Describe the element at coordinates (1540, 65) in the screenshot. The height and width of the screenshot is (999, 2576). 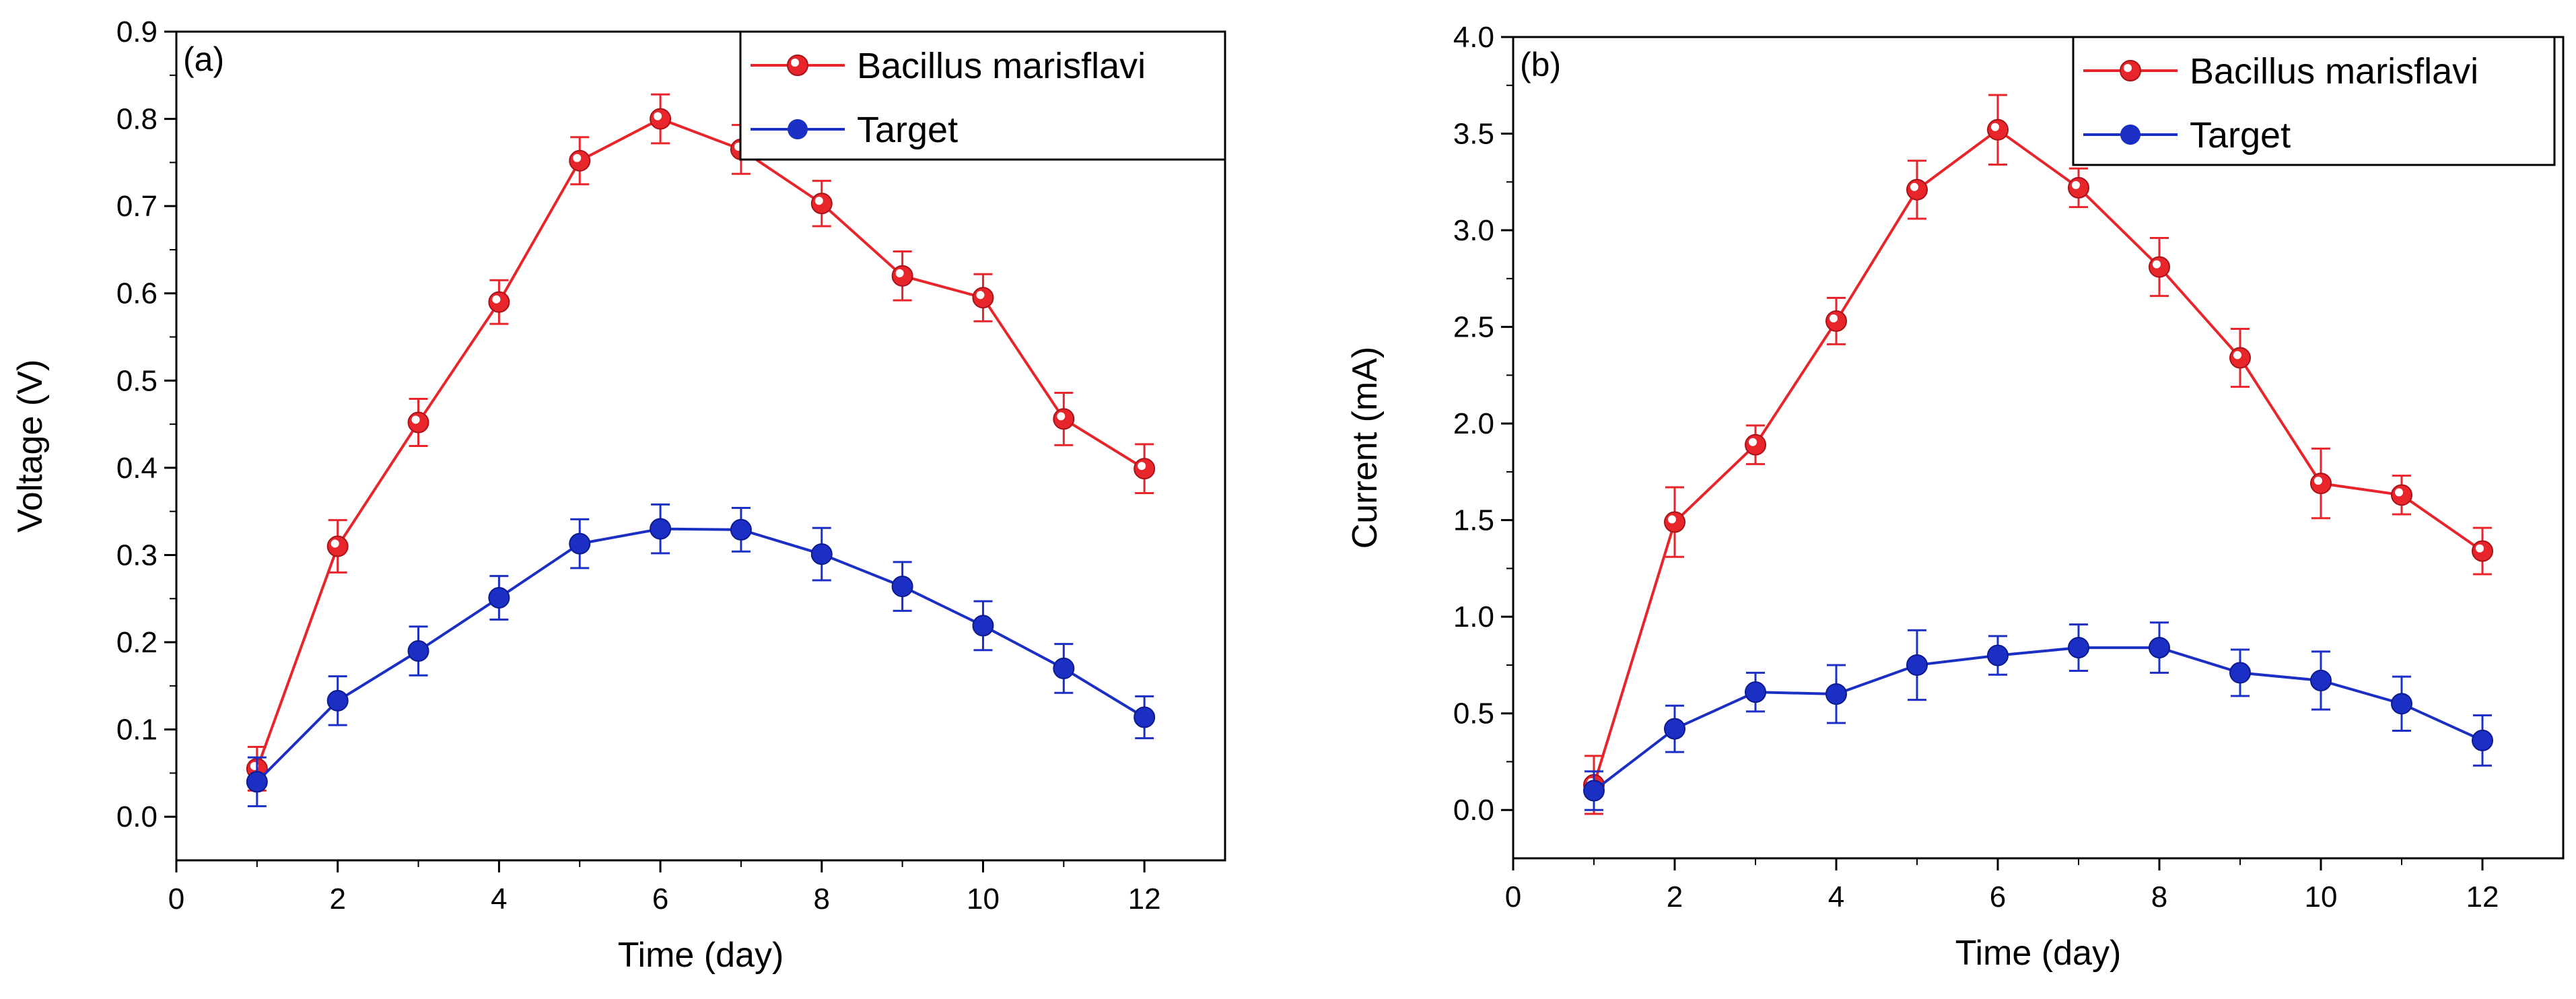
I see `panel-label: (b)` at that location.